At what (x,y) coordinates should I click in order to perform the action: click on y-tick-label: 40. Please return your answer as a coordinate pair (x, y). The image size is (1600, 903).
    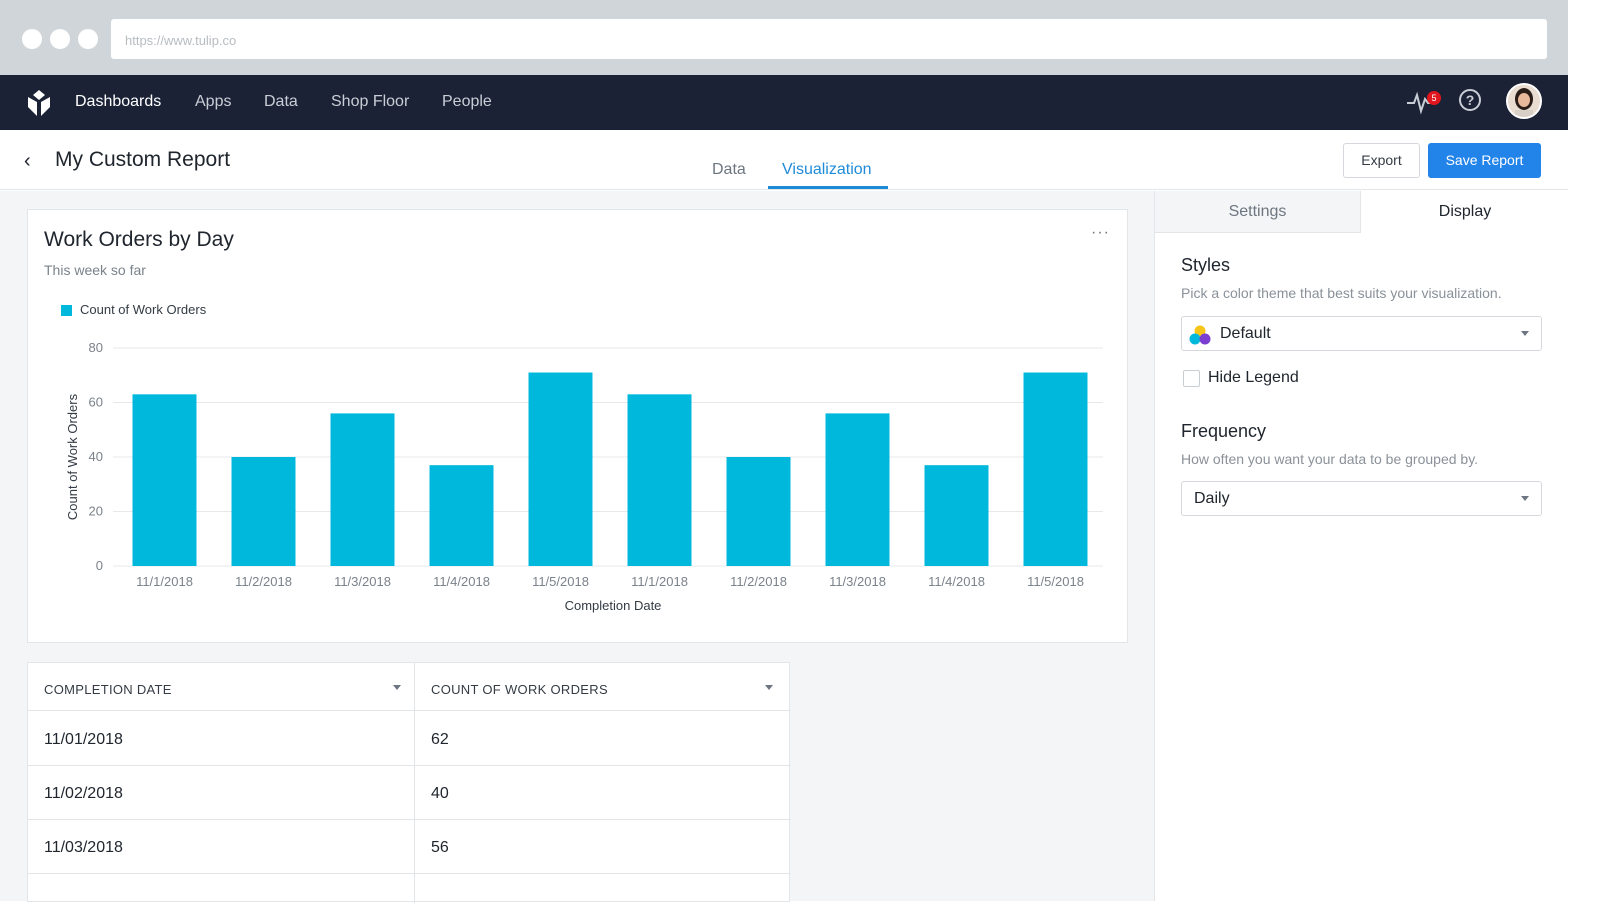
    Looking at the image, I should click on (96, 456).